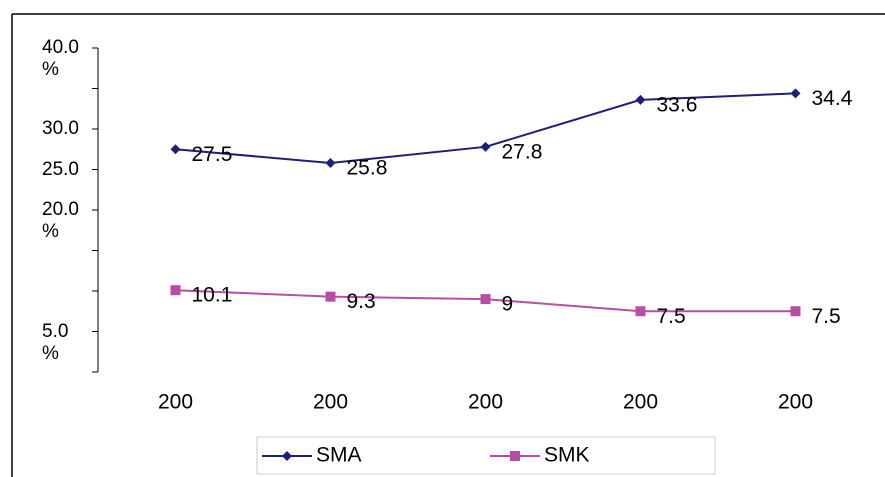  I want to click on data-label: 27.5, so click(212, 154).